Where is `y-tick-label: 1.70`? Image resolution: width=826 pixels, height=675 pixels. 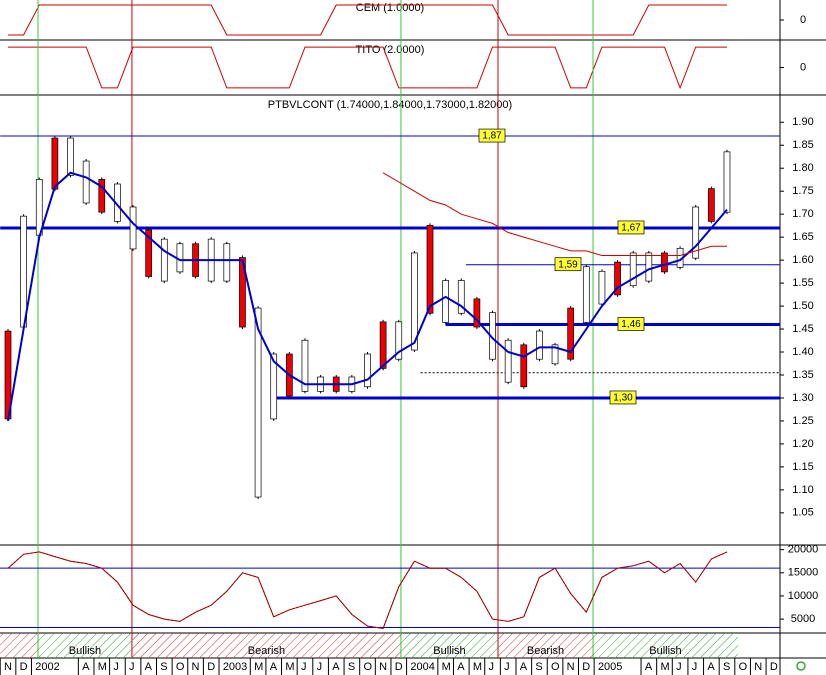 y-tick-label: 1.70 is located at coordinates (802, 214).